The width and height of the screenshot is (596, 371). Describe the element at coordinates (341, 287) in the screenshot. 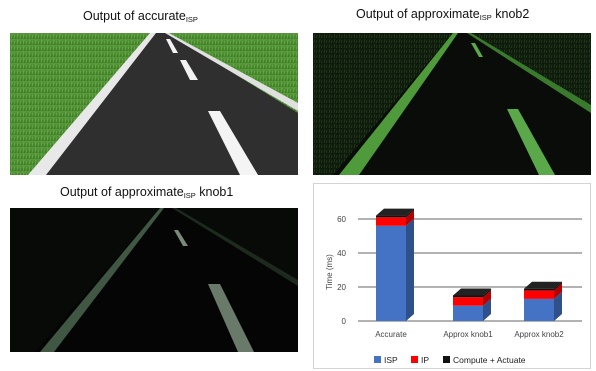

I see `y-tick-20: 20` at that location.